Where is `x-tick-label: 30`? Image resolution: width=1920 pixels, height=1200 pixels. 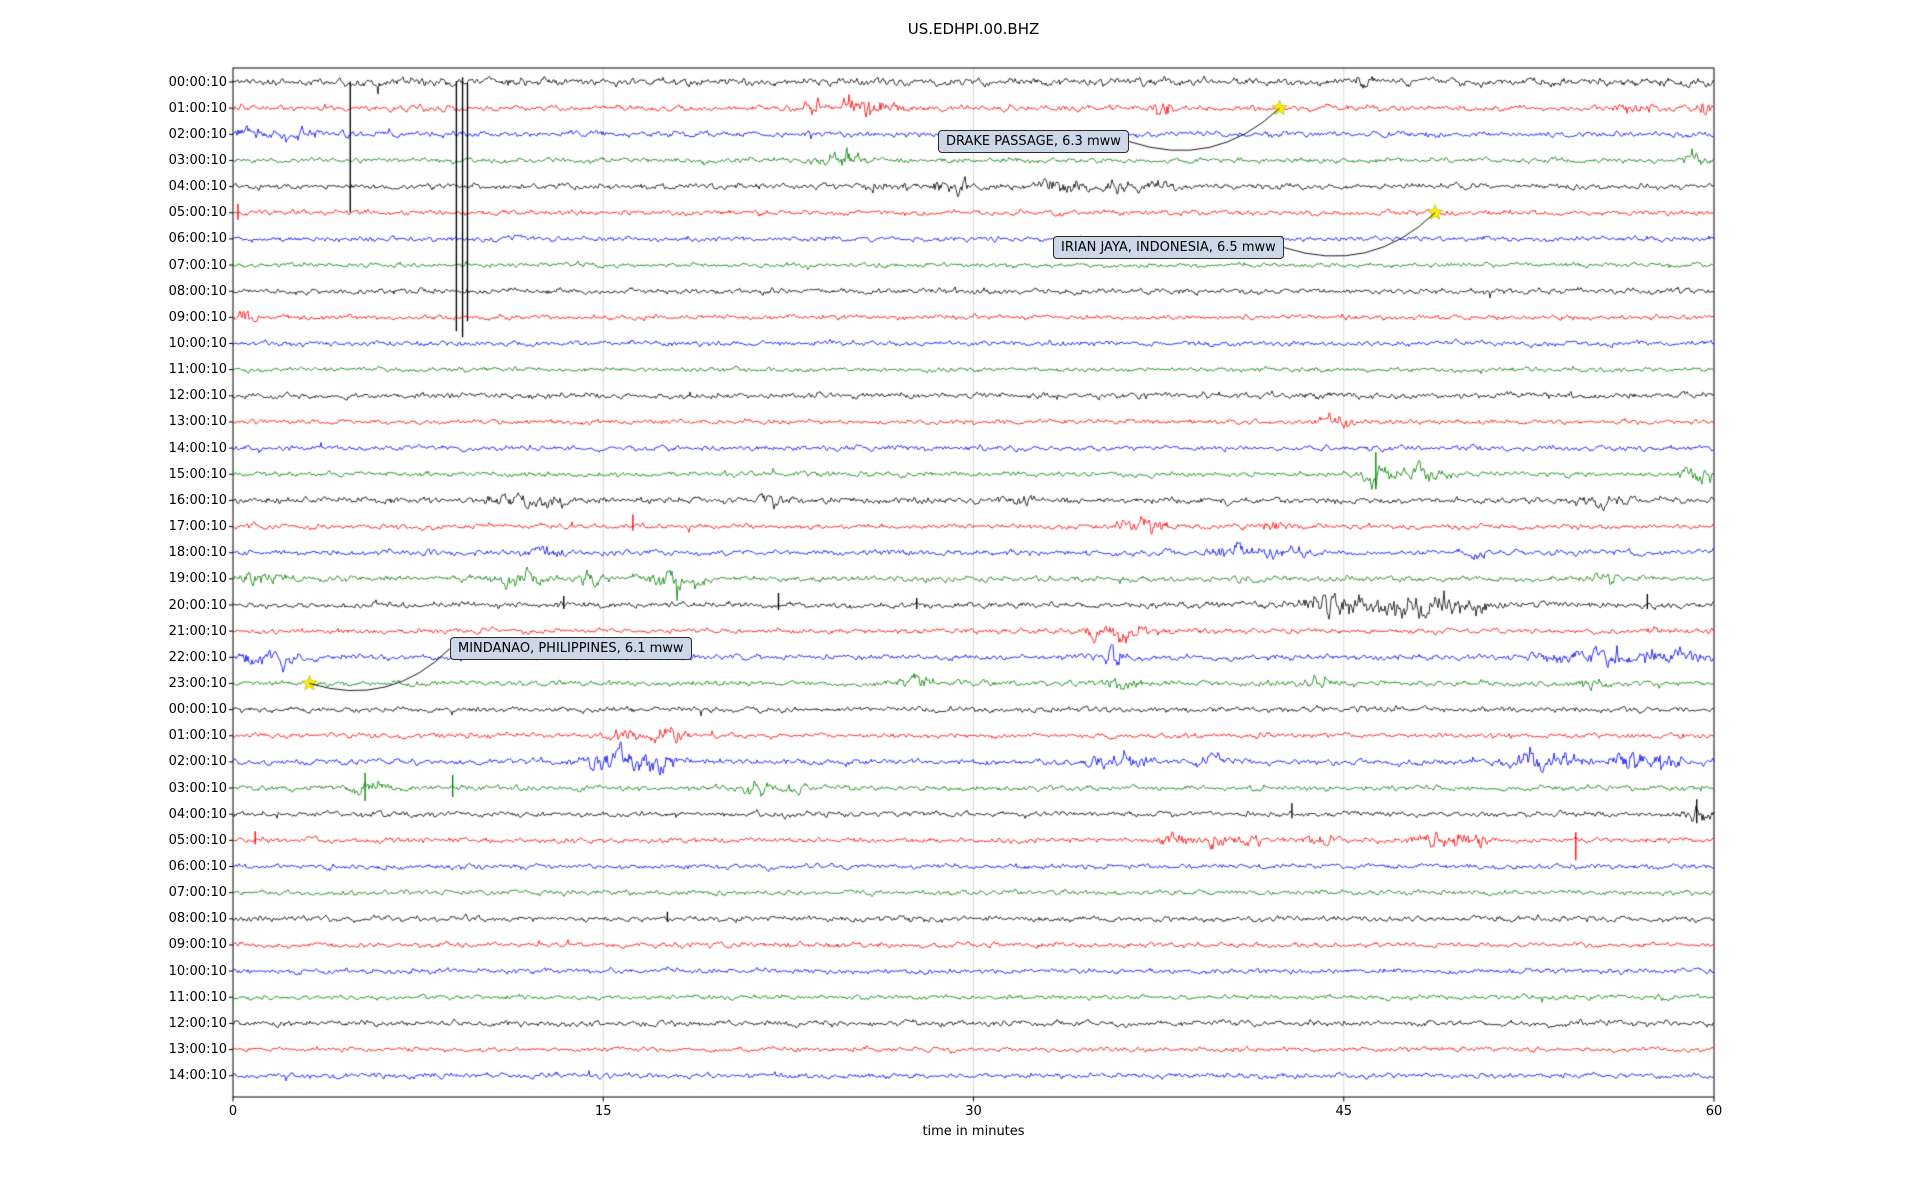
x-tick-label: 30 is located at coordinates (973, 1111).